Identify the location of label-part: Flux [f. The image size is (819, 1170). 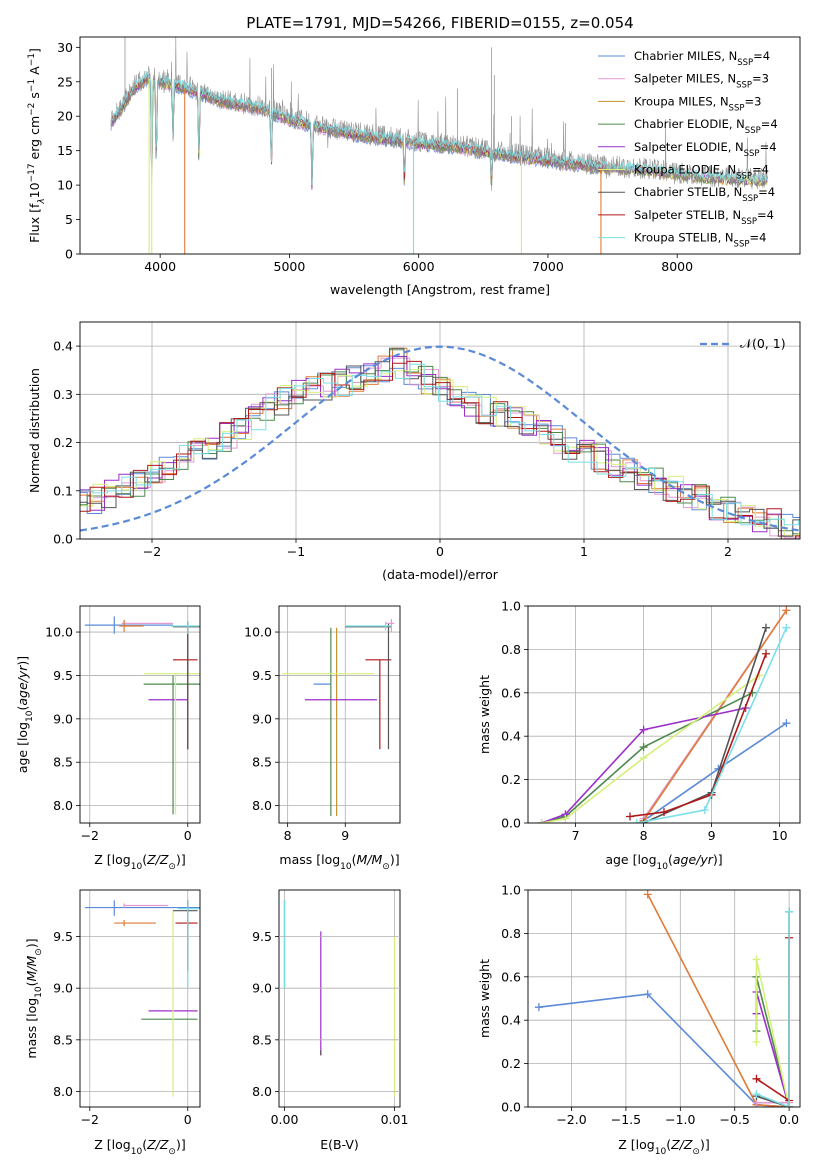
(34, 223).